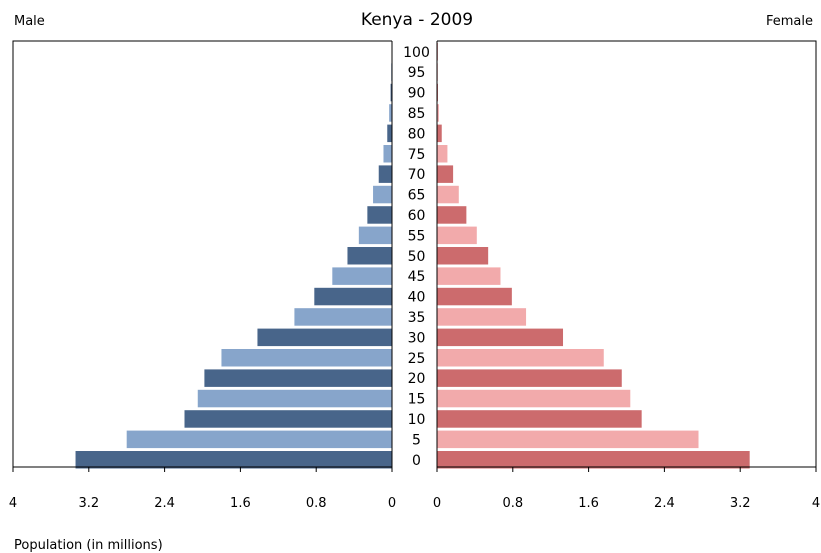  I want to click on age-label-60: 60, so click(417, 216).